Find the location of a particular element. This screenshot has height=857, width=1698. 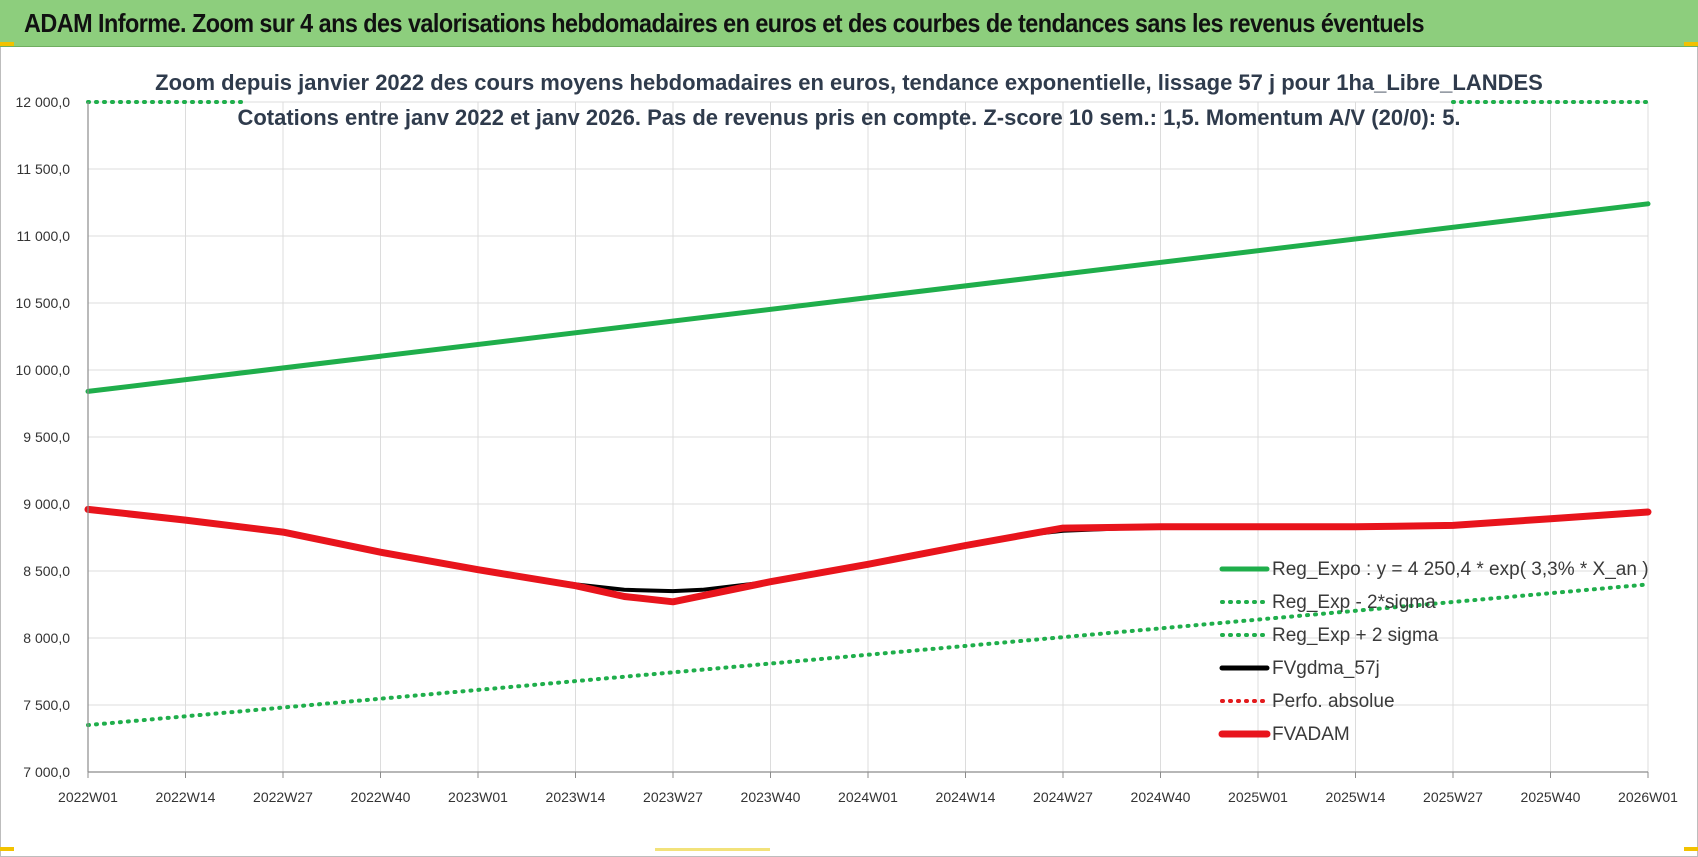

x-tick-label: 2026W01 is located at coordinates (1648, 797).